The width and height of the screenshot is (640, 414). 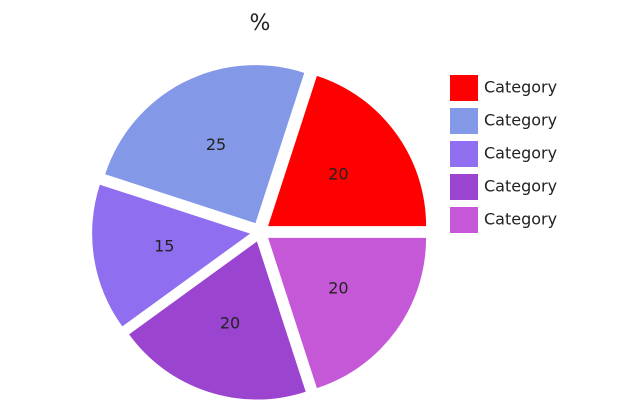 What do you see at coordinates (164, 246) in the screenshot?
I see `slice-label: 15` at bounding box center [164, 246].